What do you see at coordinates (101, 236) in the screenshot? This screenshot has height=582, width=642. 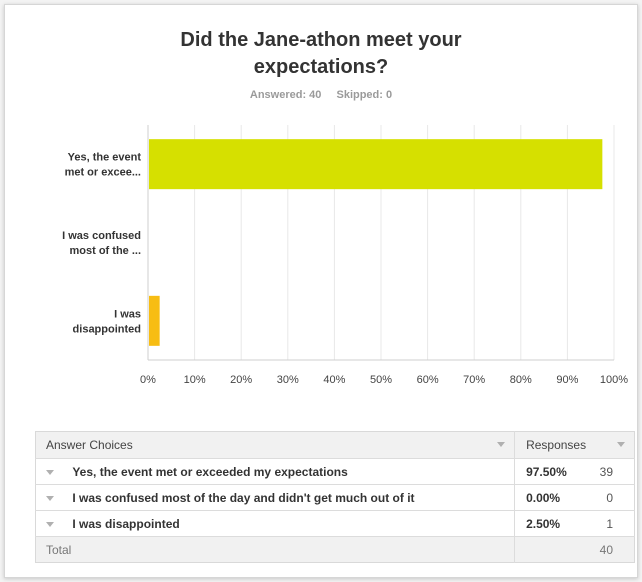 I see `category-label: I was confused` at bounding box center [101, 236].